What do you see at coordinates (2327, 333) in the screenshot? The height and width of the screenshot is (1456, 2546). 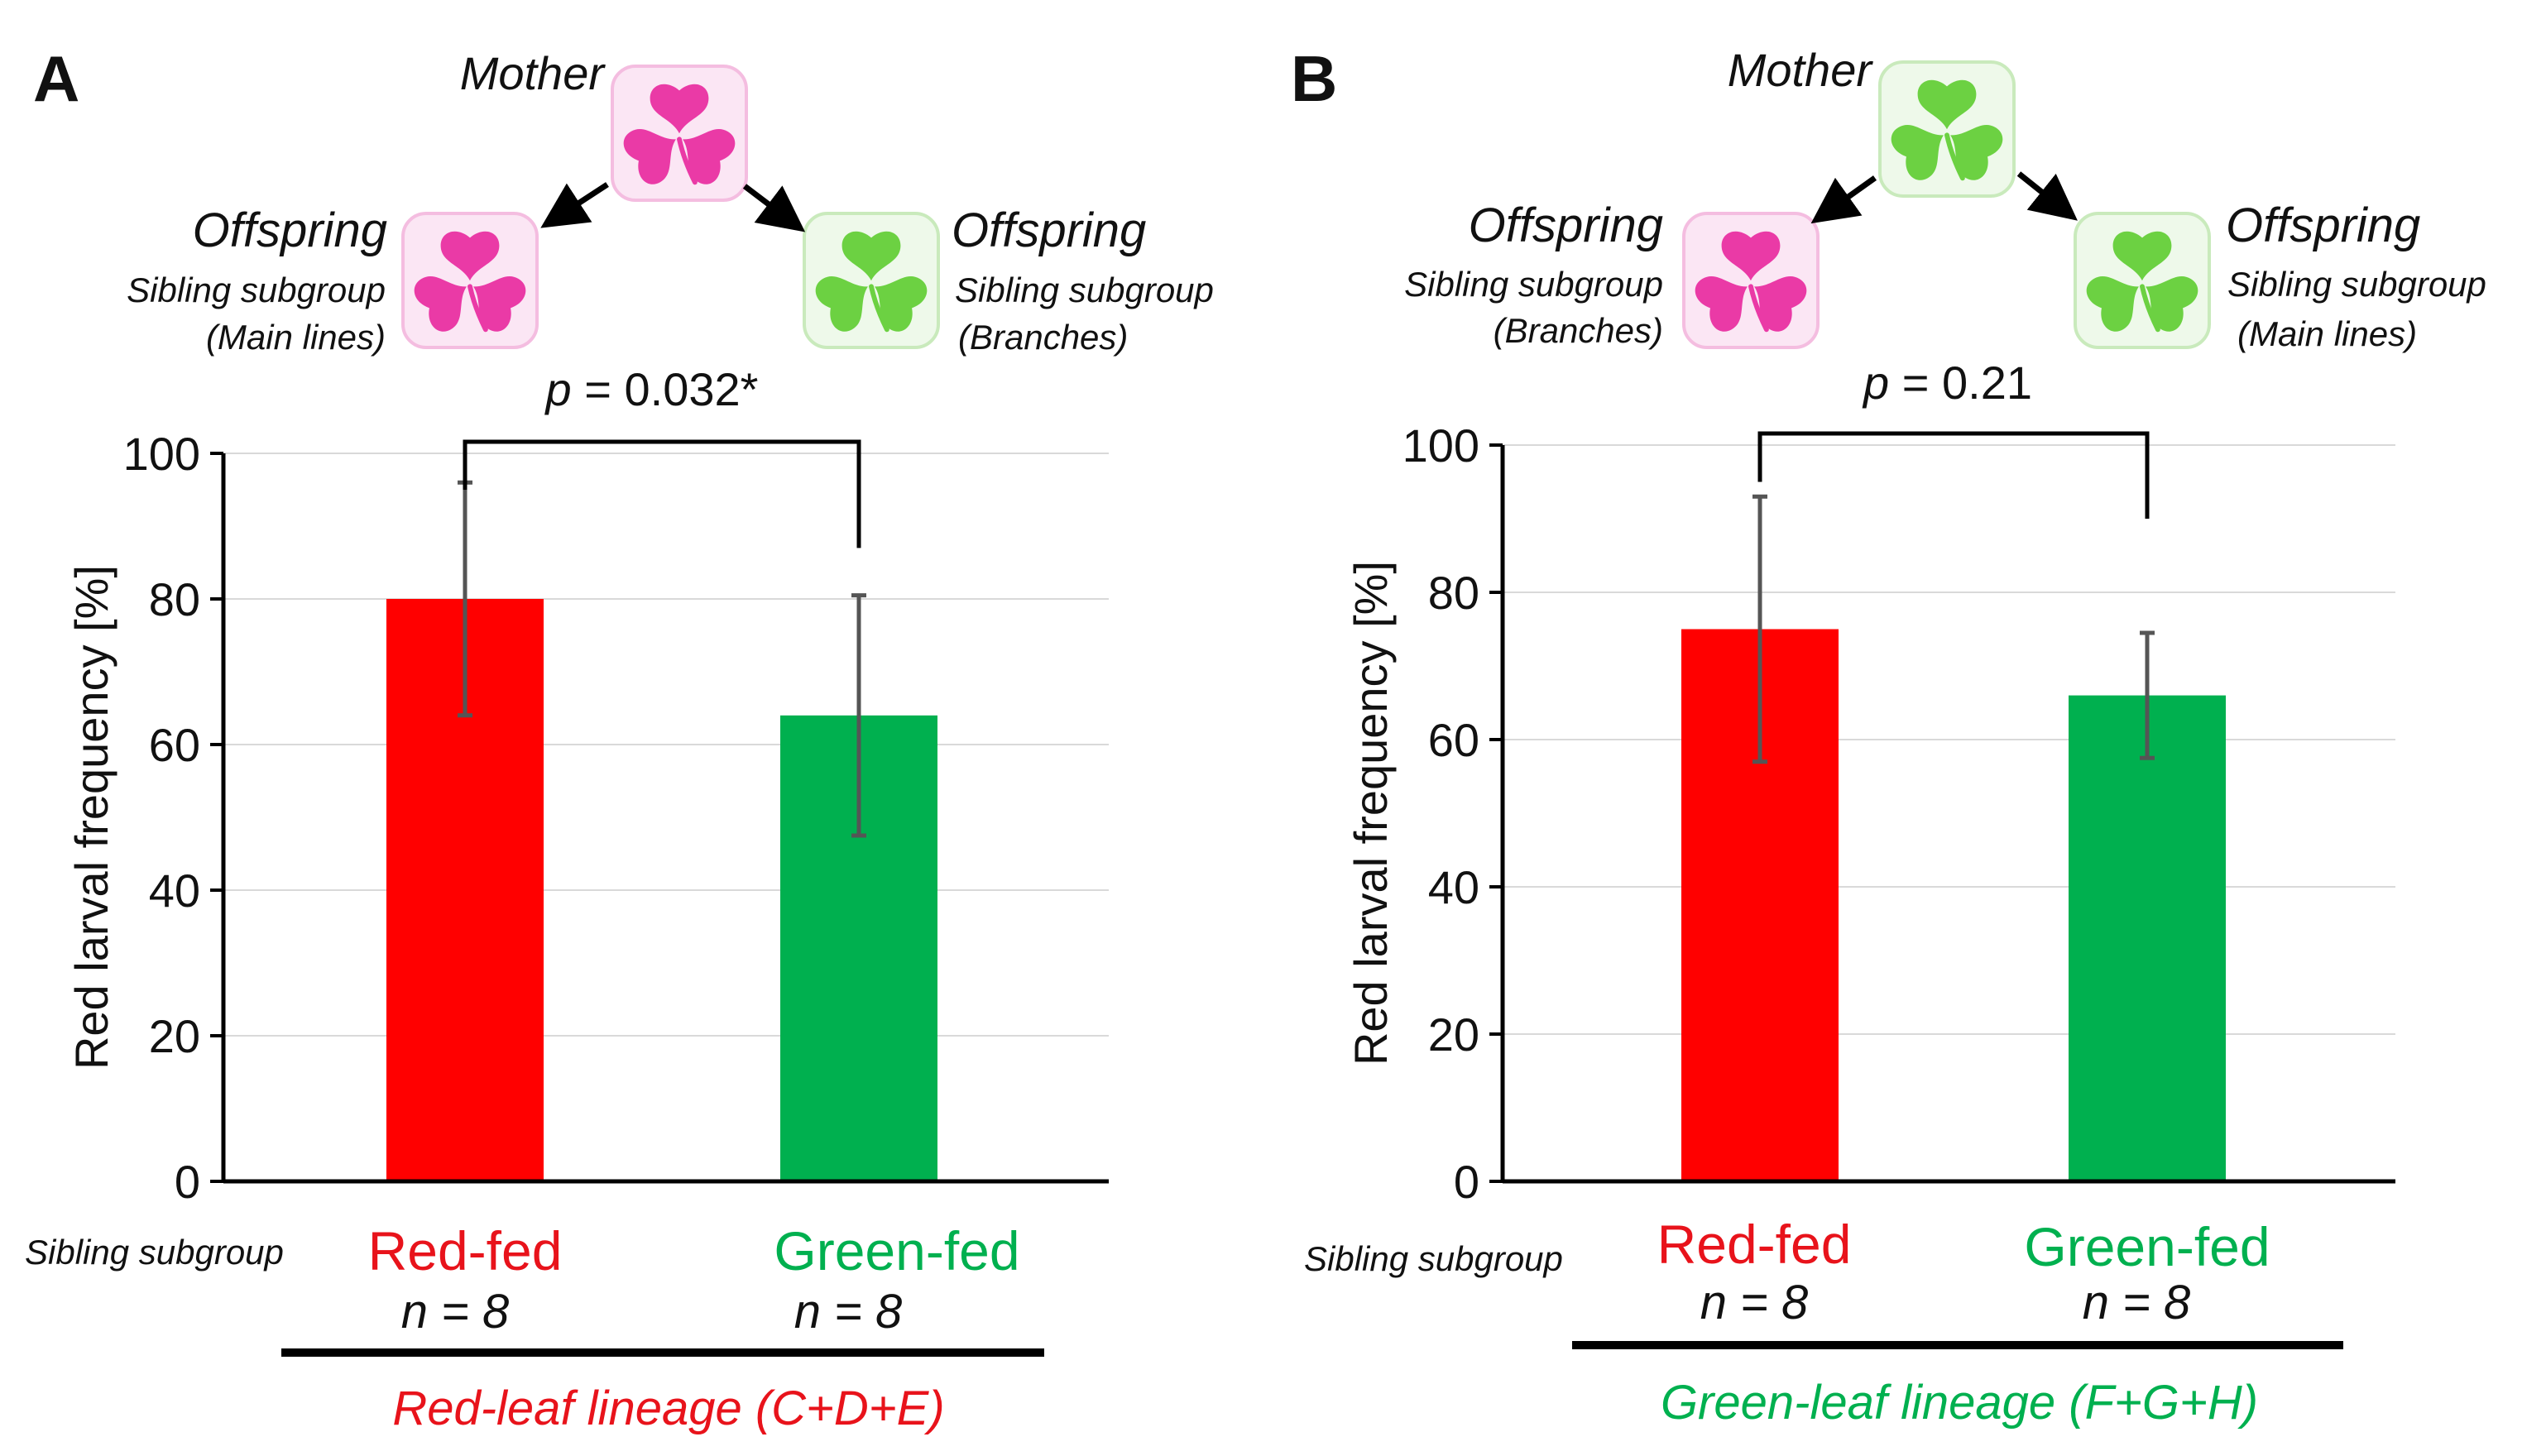 I see `right-offspring-line2: (Main lines)` at bounding box center [2327, 333].